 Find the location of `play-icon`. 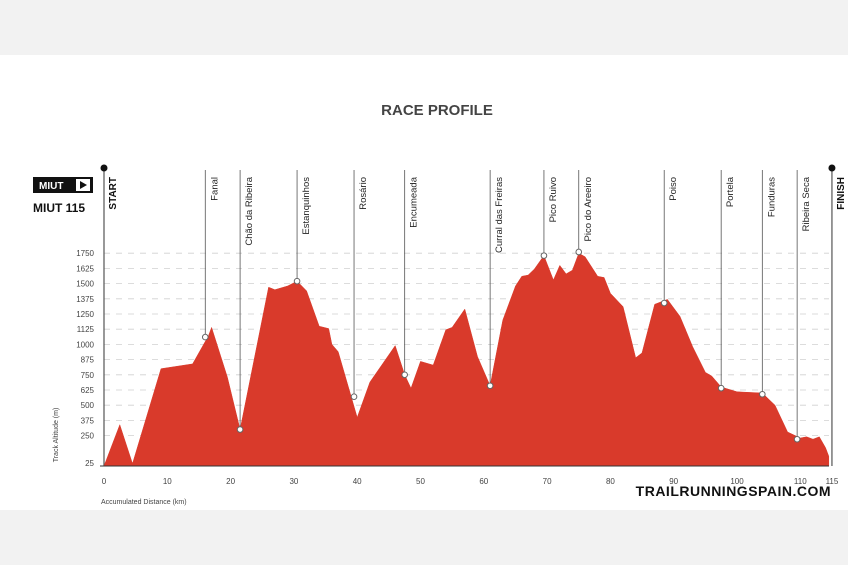

play-icon is located at coordinates (83, 185).